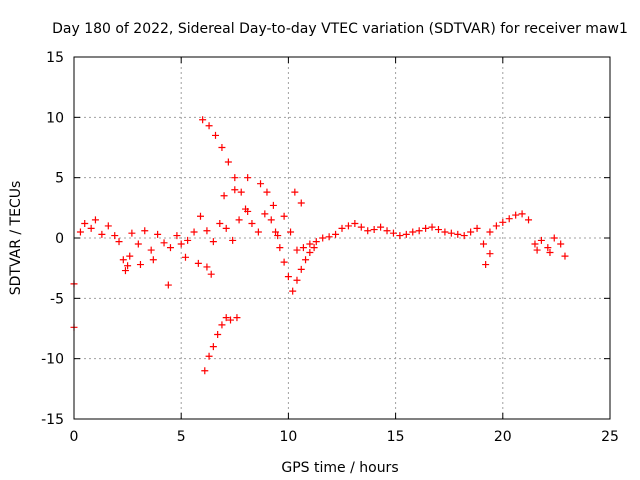 The height and width of the screenshot is (480, 640). I want to click on series-dip-segment, so click(295, 261).